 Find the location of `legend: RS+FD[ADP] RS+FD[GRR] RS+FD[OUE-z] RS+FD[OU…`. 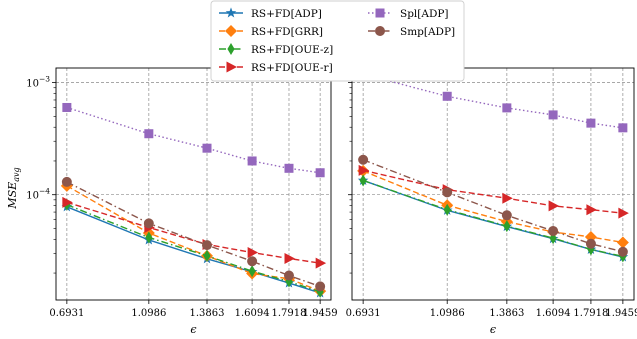

legend: RS+FD[ADP] RS+FD[GRR] RS+FD[OUE-z] RS+FD[OU… is located at coordinates (337, 41).